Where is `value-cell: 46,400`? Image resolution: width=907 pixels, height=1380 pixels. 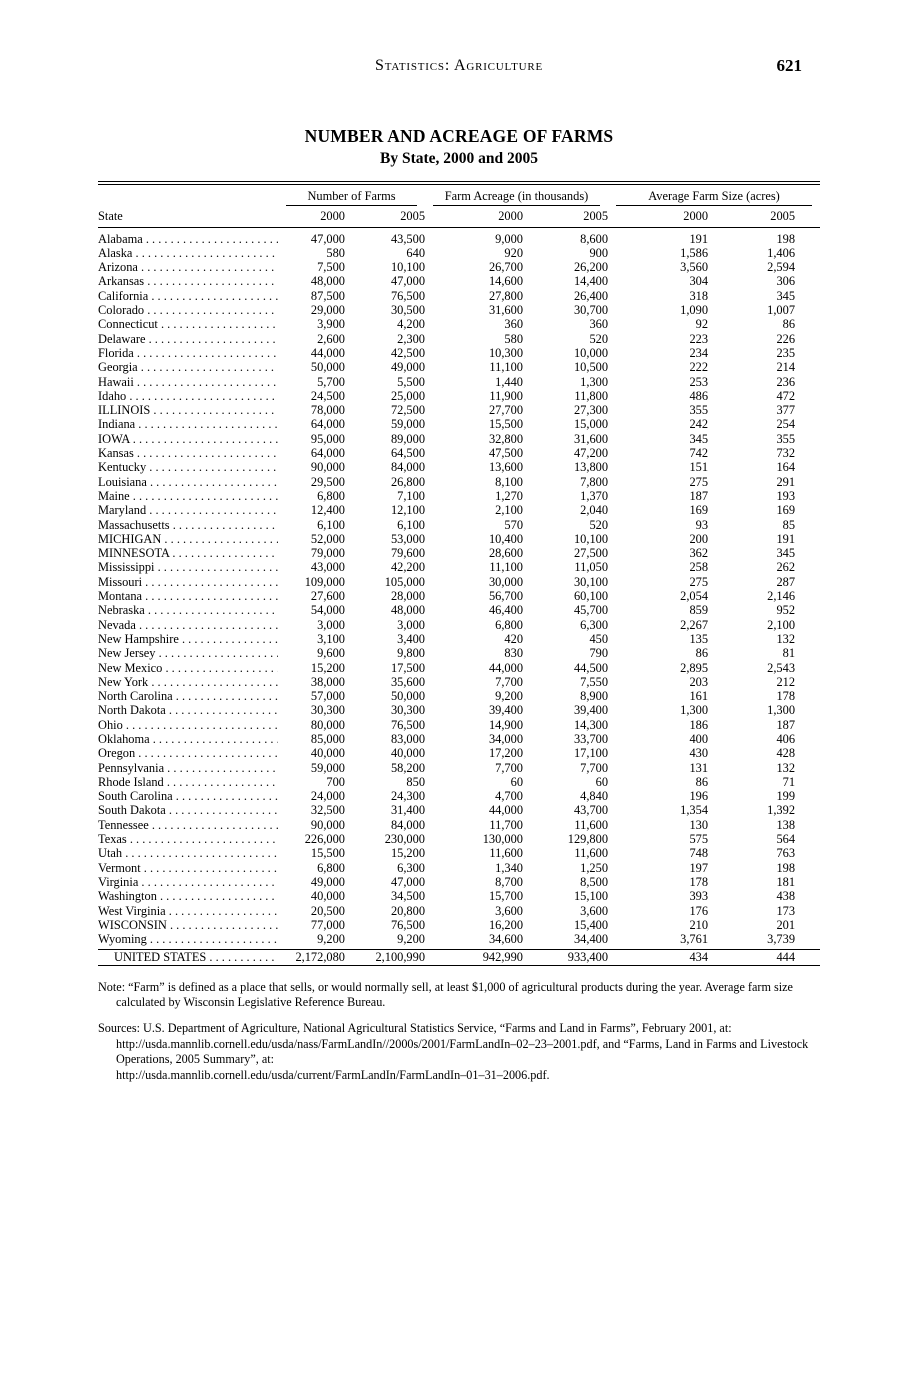 value-cell: 46,400 is located at coordinates (506, 610).